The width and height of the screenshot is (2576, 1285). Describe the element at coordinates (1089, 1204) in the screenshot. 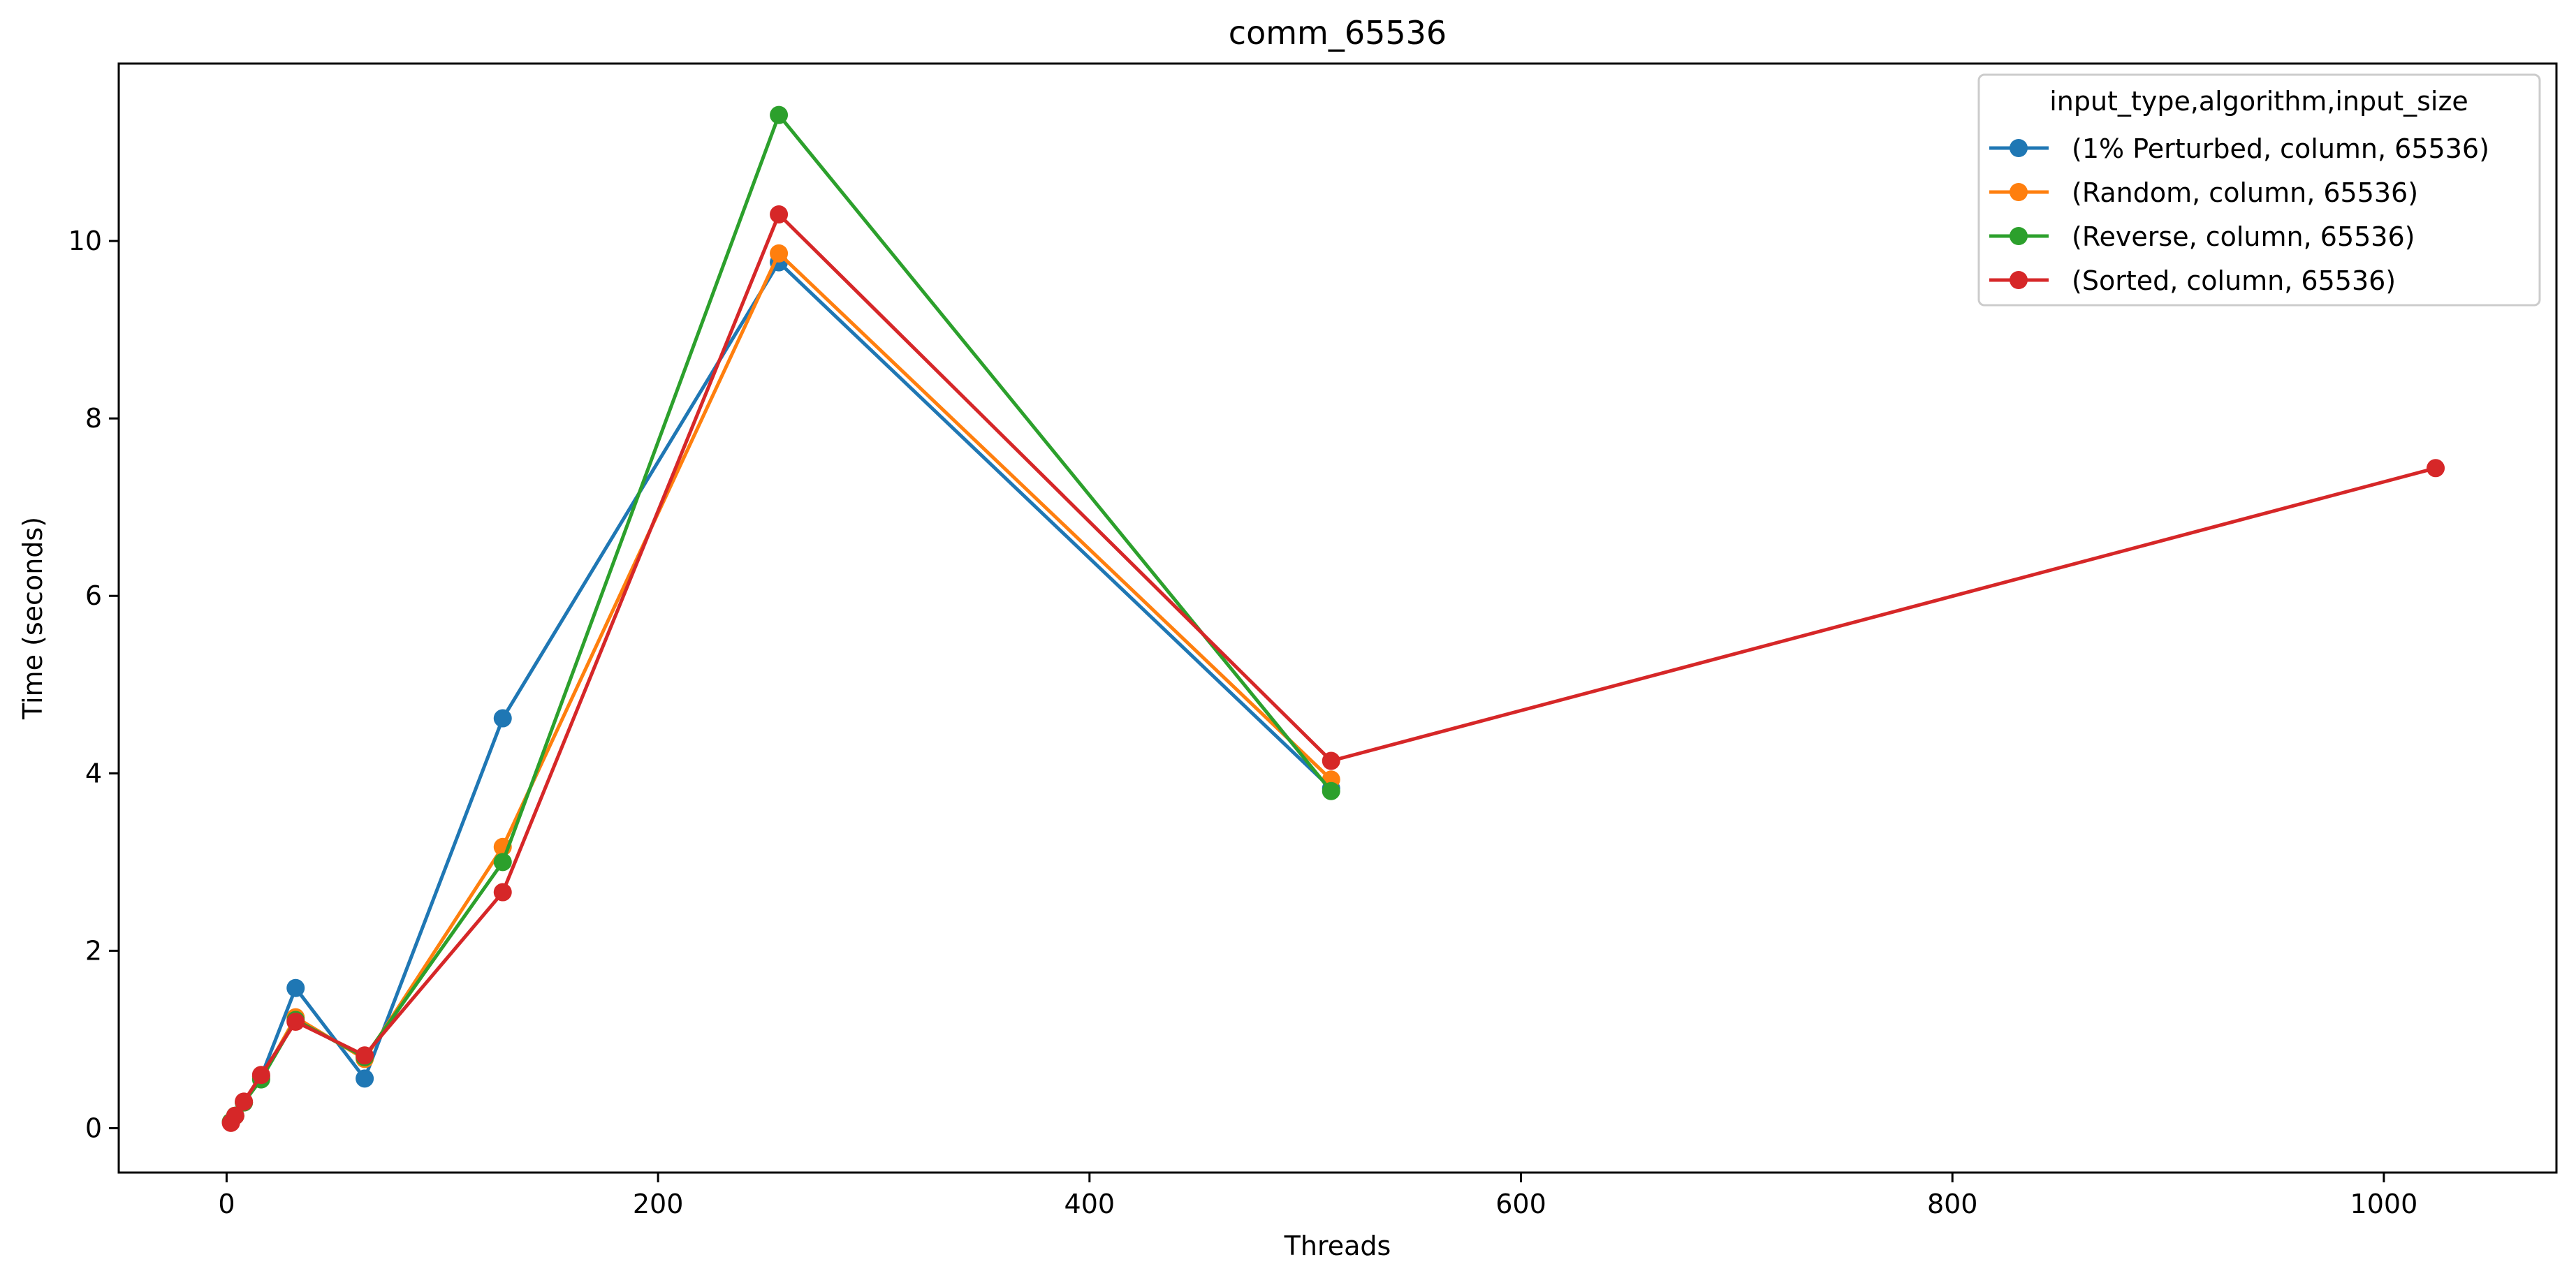

I see `x-tick-label: 400` at that location.